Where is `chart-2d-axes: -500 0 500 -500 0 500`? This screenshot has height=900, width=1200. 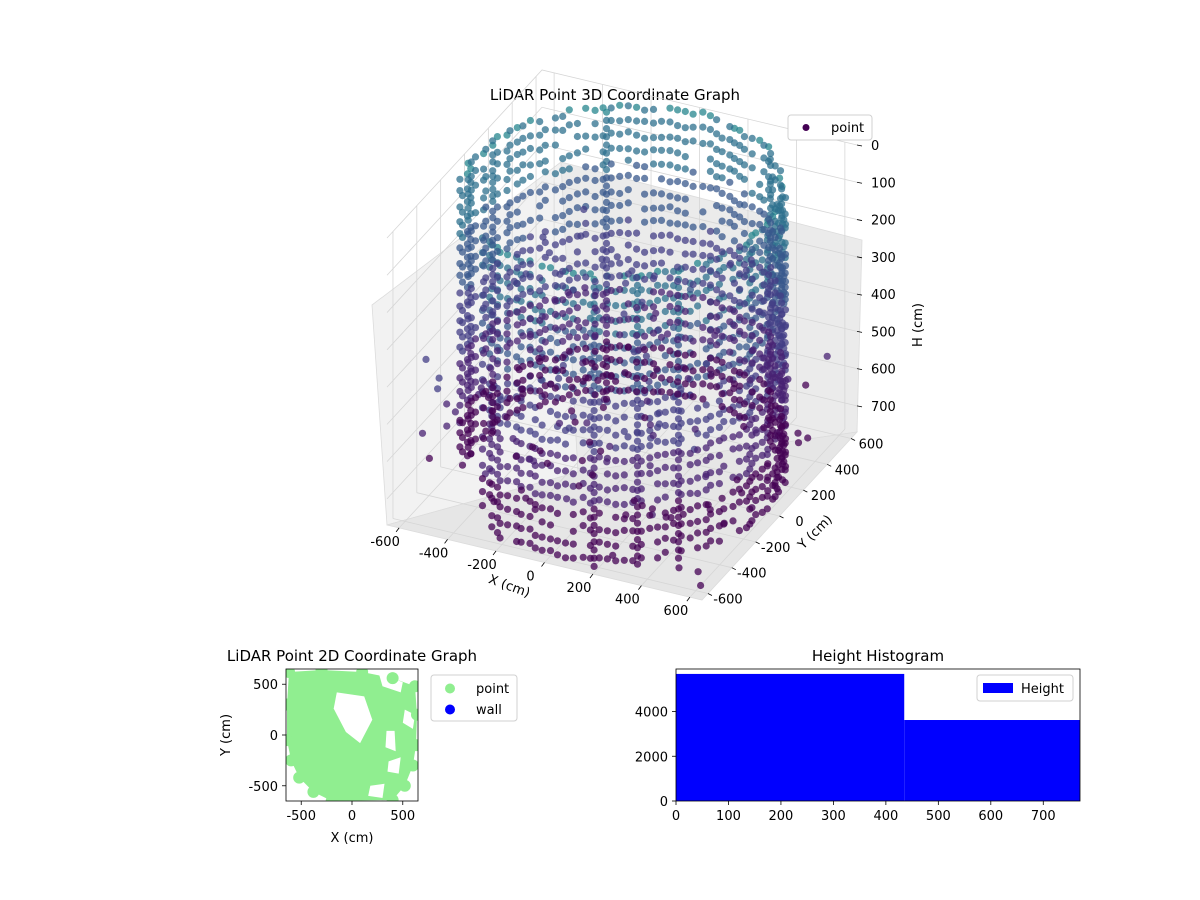 chart-2d-axes: -500 0 500 -500 0 500 is located at coordinates (331, 751).